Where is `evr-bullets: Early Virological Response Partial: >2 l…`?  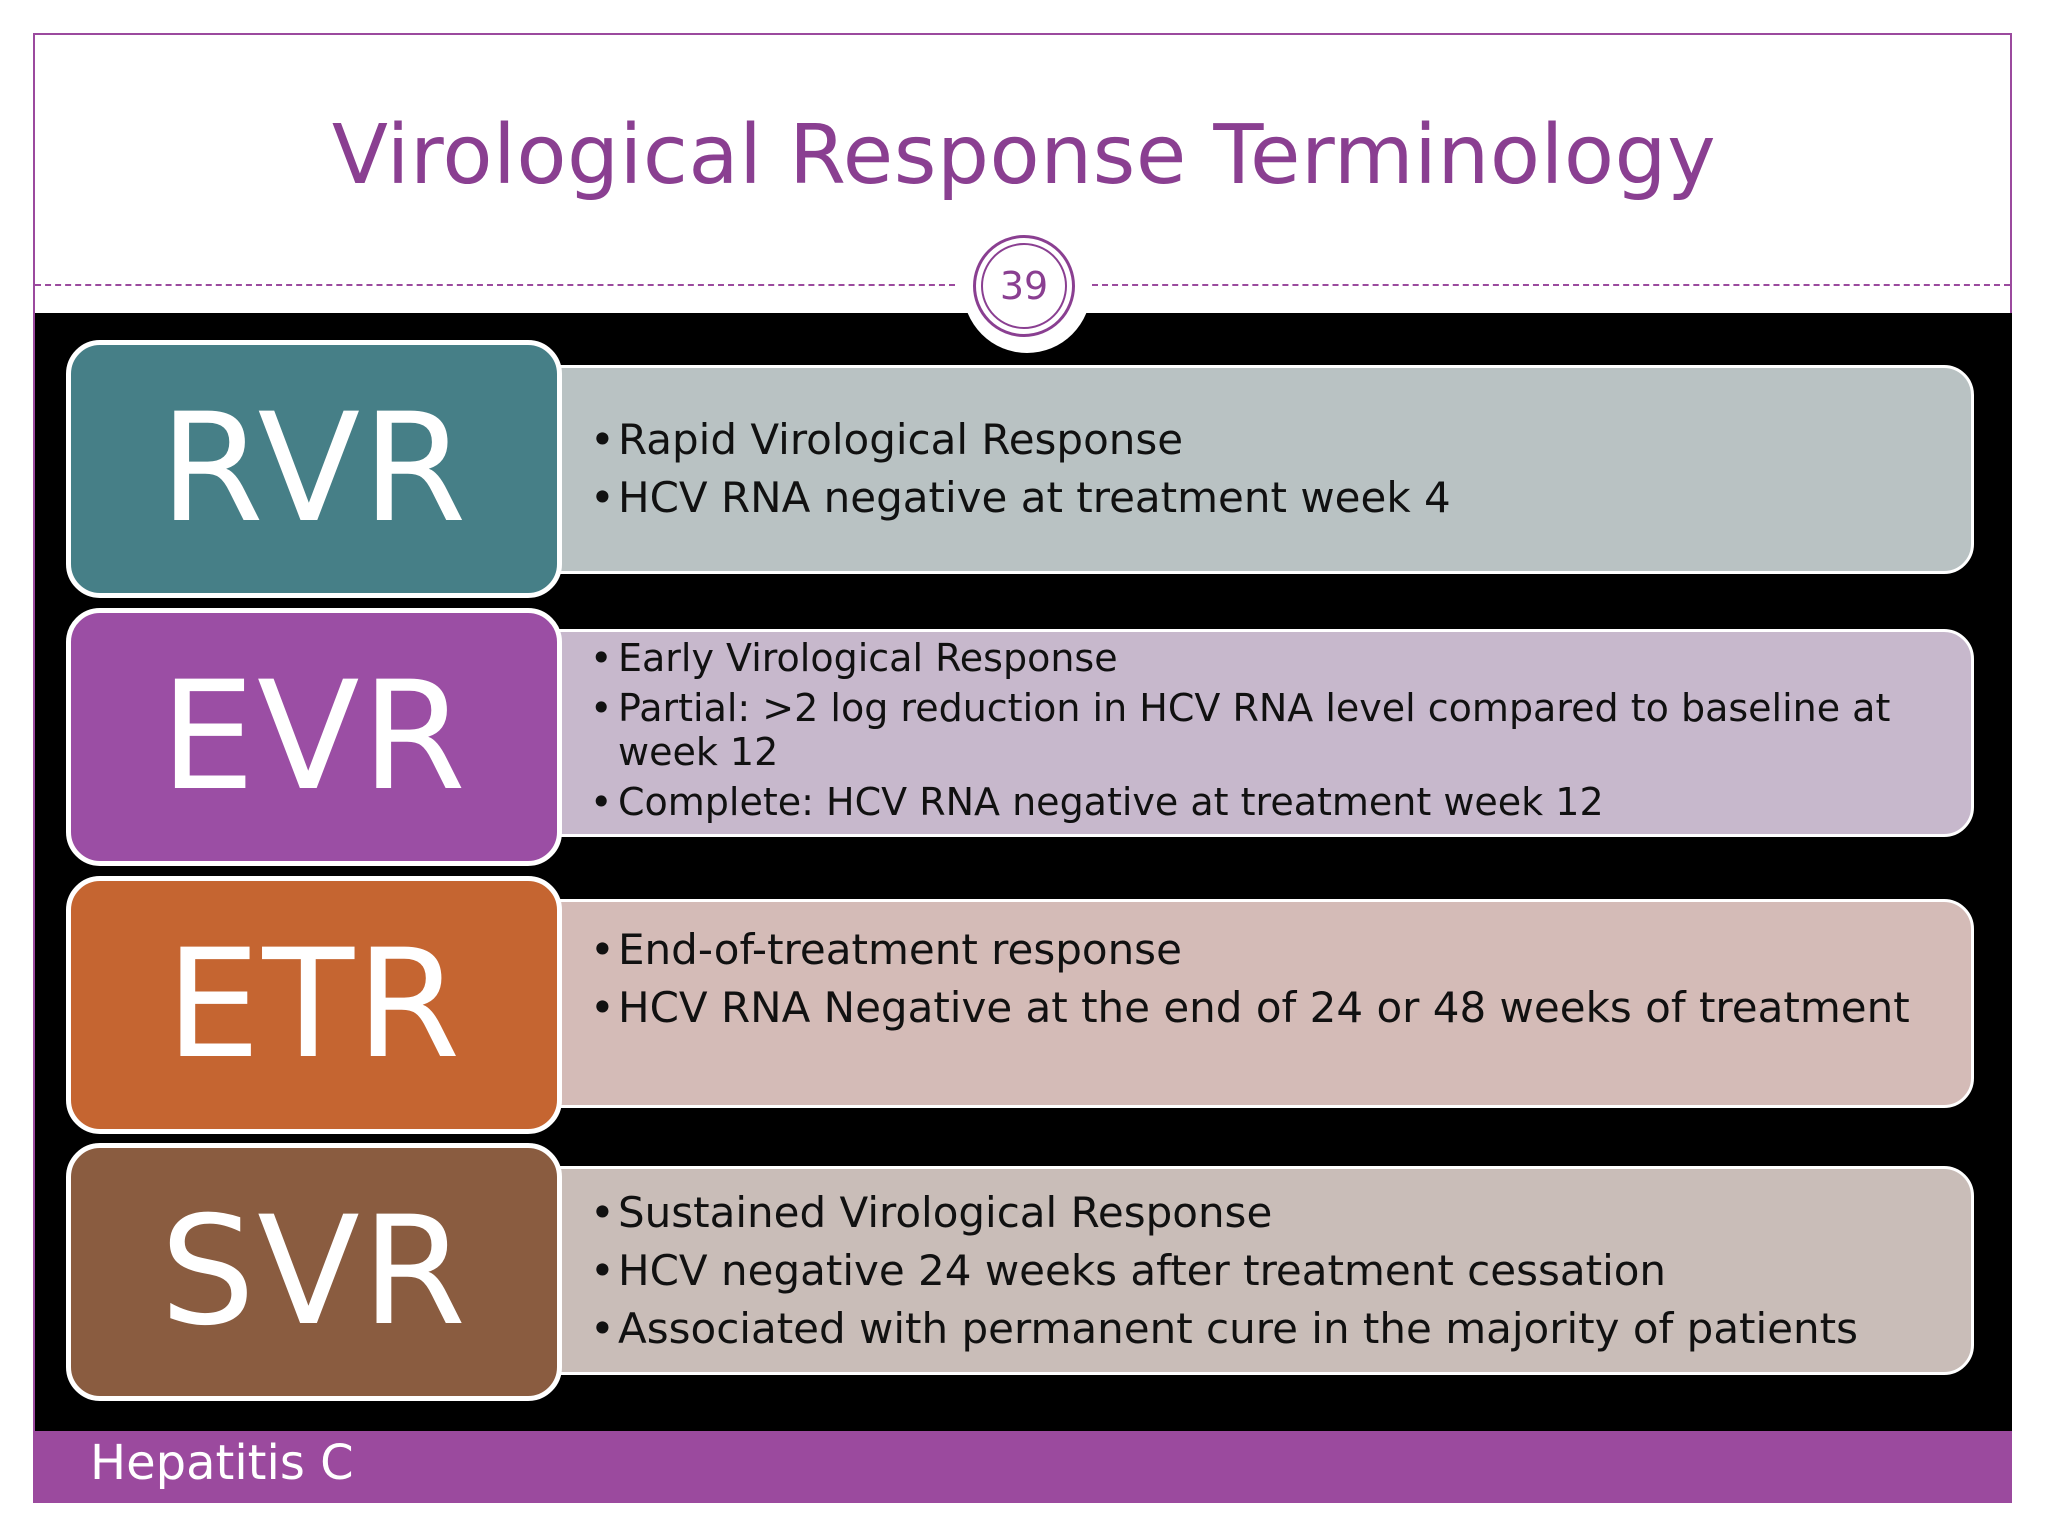 evr-bullets: Early Virological Response Partial: >2 l… is located at coordinates (1279, 733).